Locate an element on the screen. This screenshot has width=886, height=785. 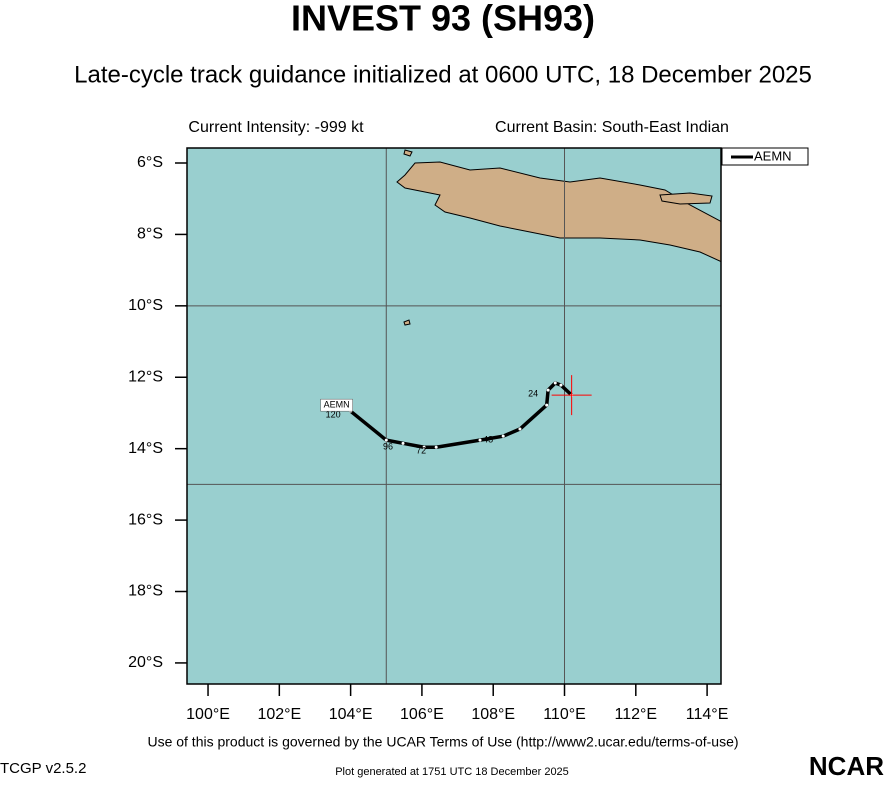
legend-label: AEMN is located at coordinates (773, 155).